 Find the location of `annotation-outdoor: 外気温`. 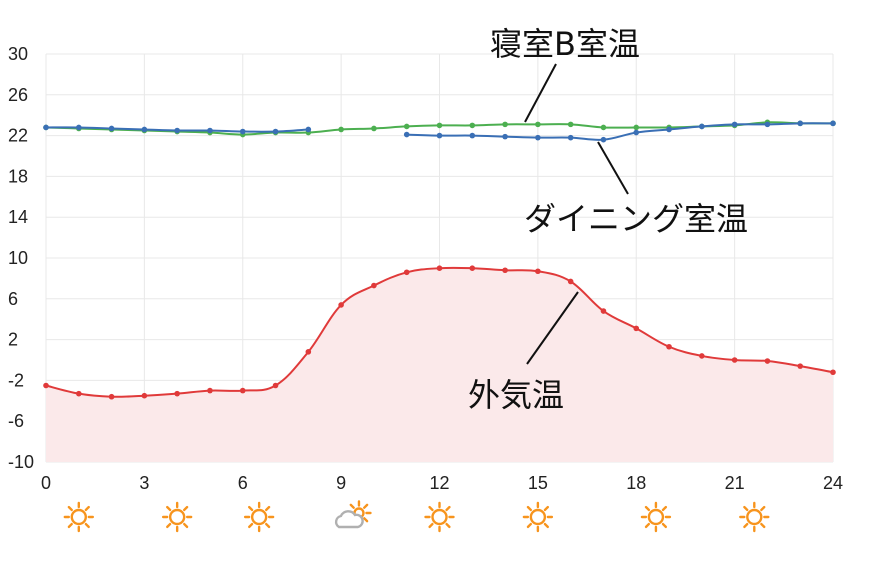

annotation-outdoor: 外気温 is located at coordinates (516, 395).